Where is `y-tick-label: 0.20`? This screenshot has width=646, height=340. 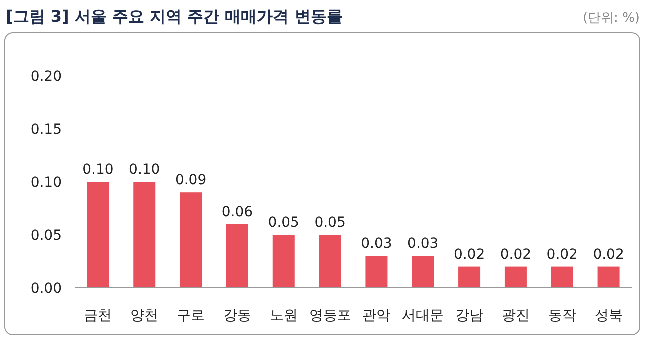 y-tick-label: 0.20 is located at coordinates (46, 77).